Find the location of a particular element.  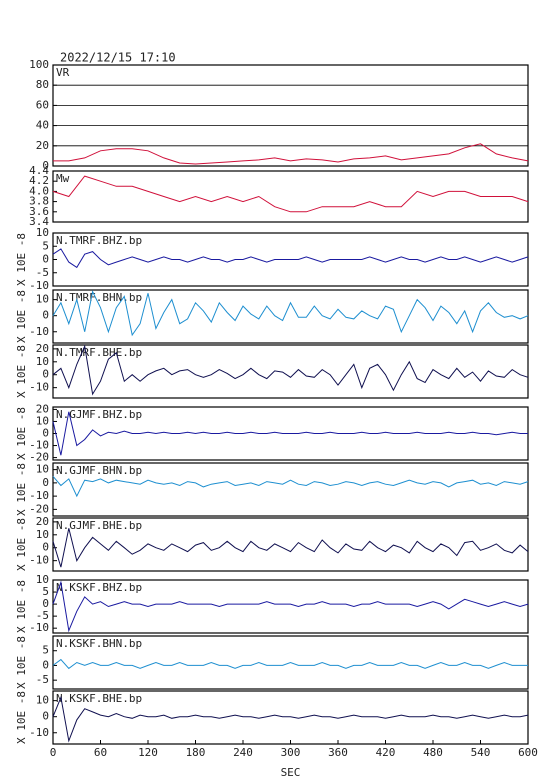

x-tick-label: 180 is located at coordinates (196, 752).